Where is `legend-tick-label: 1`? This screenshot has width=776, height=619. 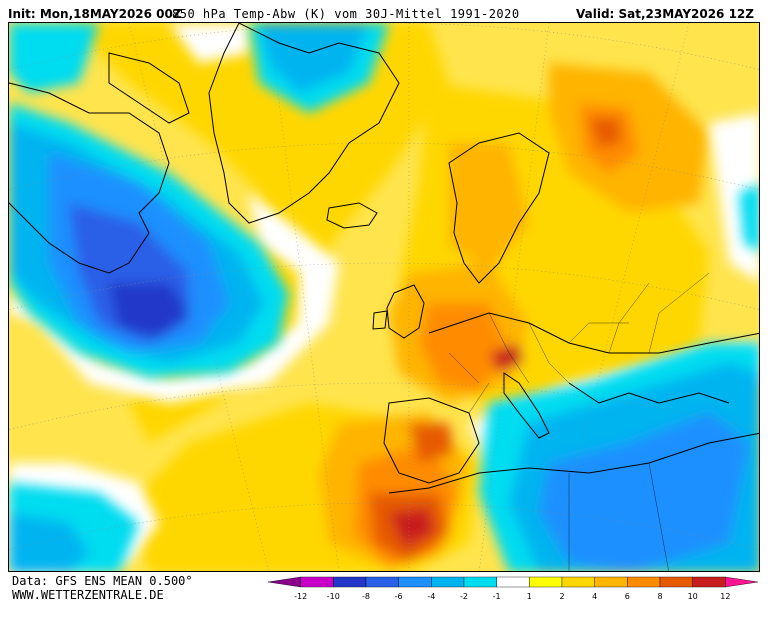 legend-tick-label: 1 is located at coordinates (529, 596).